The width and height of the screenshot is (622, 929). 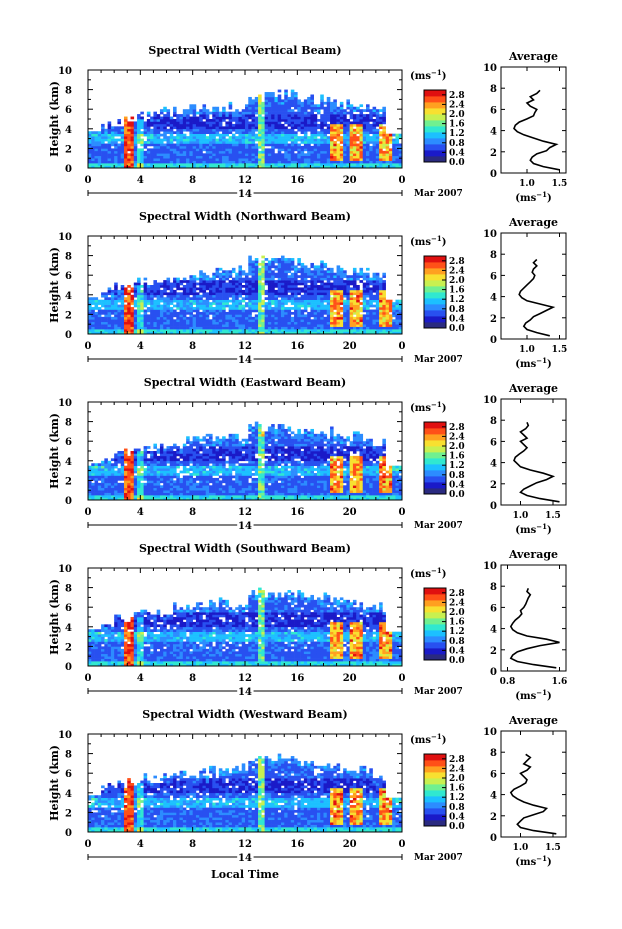 I want to click on colorbar-tick-label: 2.0, so click(x=457, y=115).